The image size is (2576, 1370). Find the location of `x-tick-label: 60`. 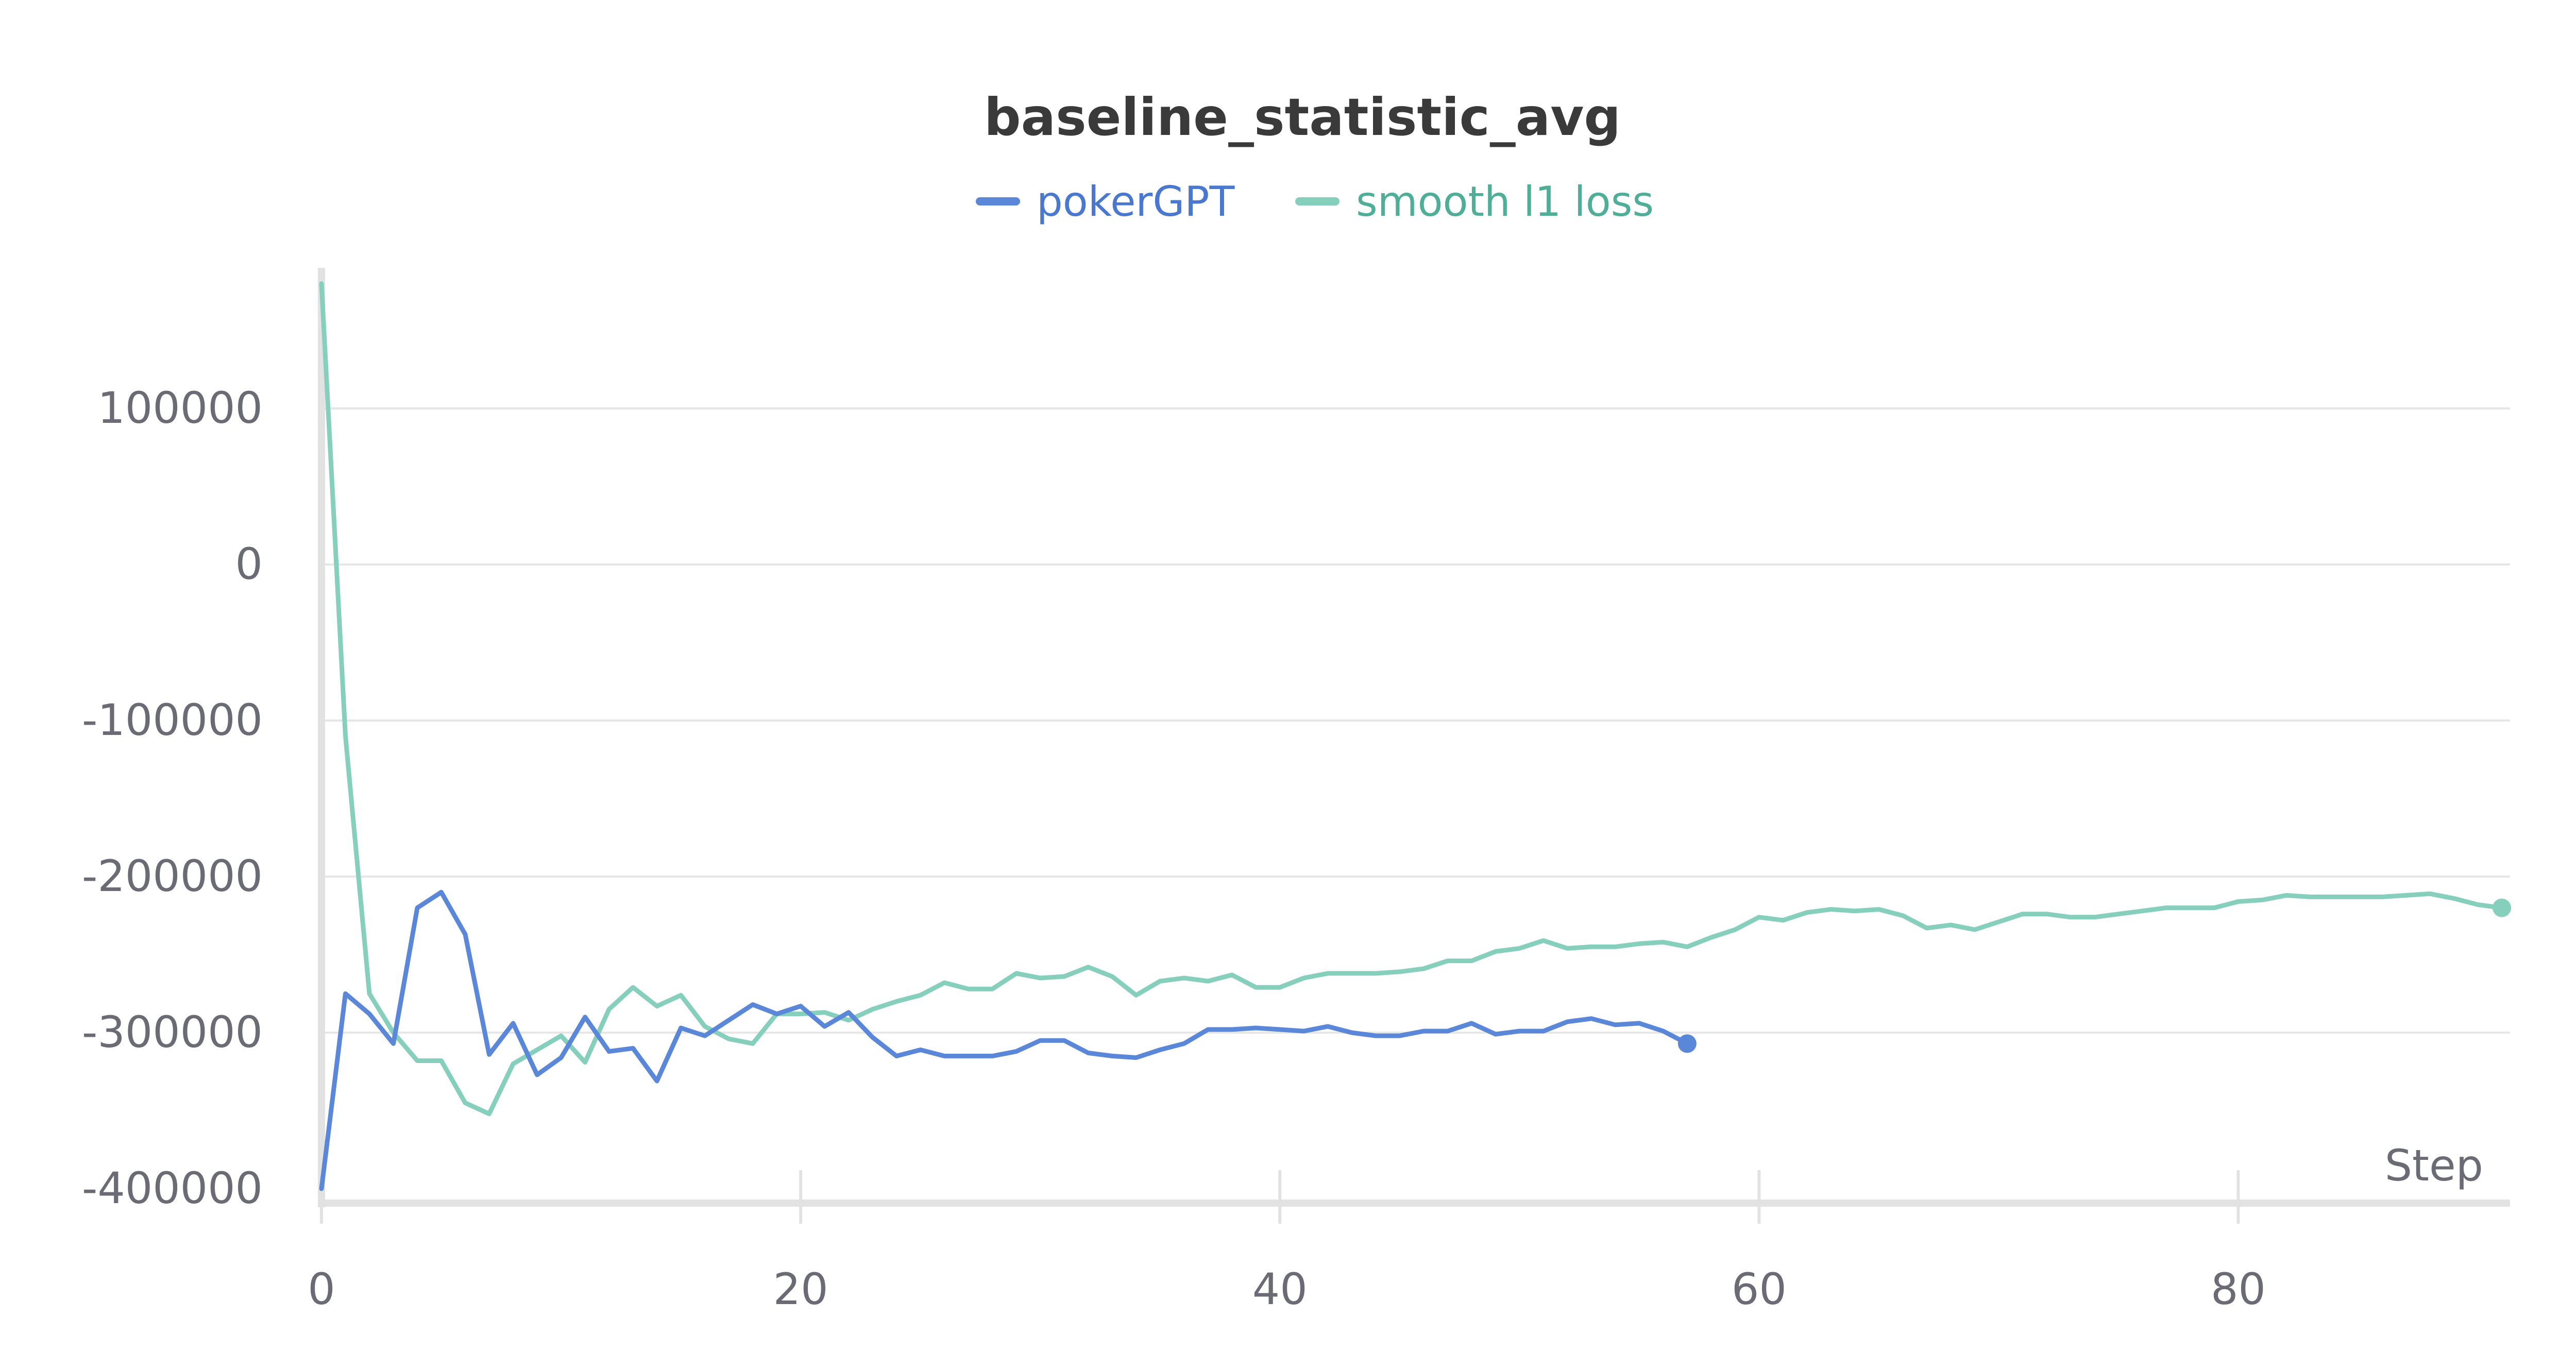

x-tick-label: 60 is located at coordinates (1759, 1289).